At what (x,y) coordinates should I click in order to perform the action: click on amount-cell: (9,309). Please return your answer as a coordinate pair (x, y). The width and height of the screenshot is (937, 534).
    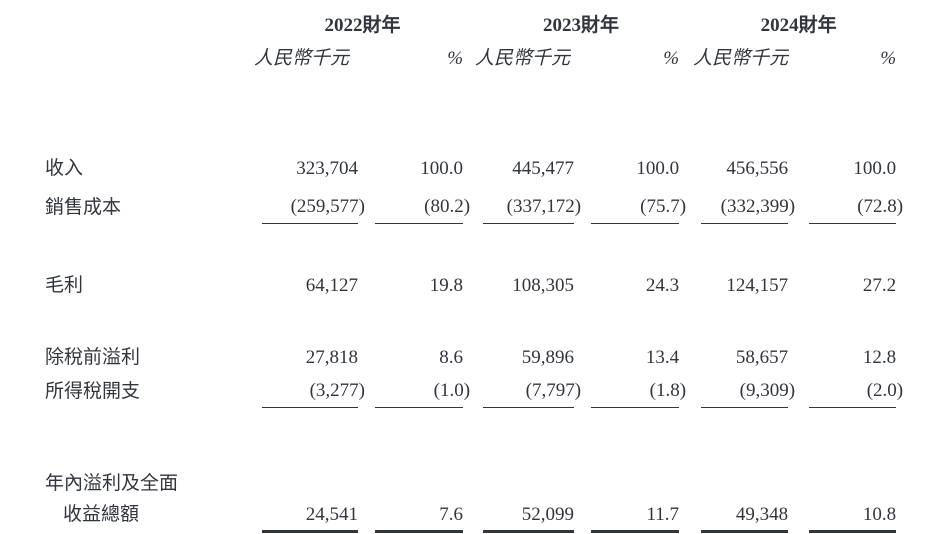
    Looking at the image, I should click on (748, 390).